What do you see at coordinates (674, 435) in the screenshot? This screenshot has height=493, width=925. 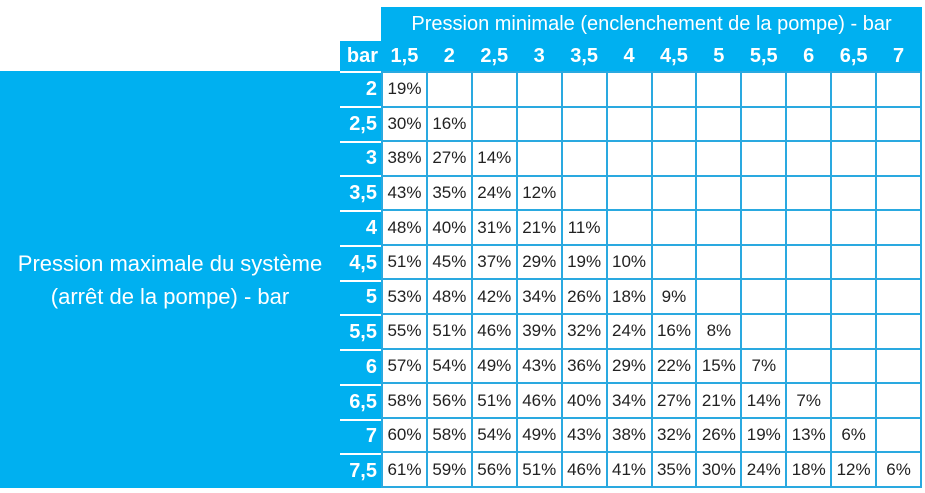 I see `data-cell: 32%` at bounding box center [674, 435].